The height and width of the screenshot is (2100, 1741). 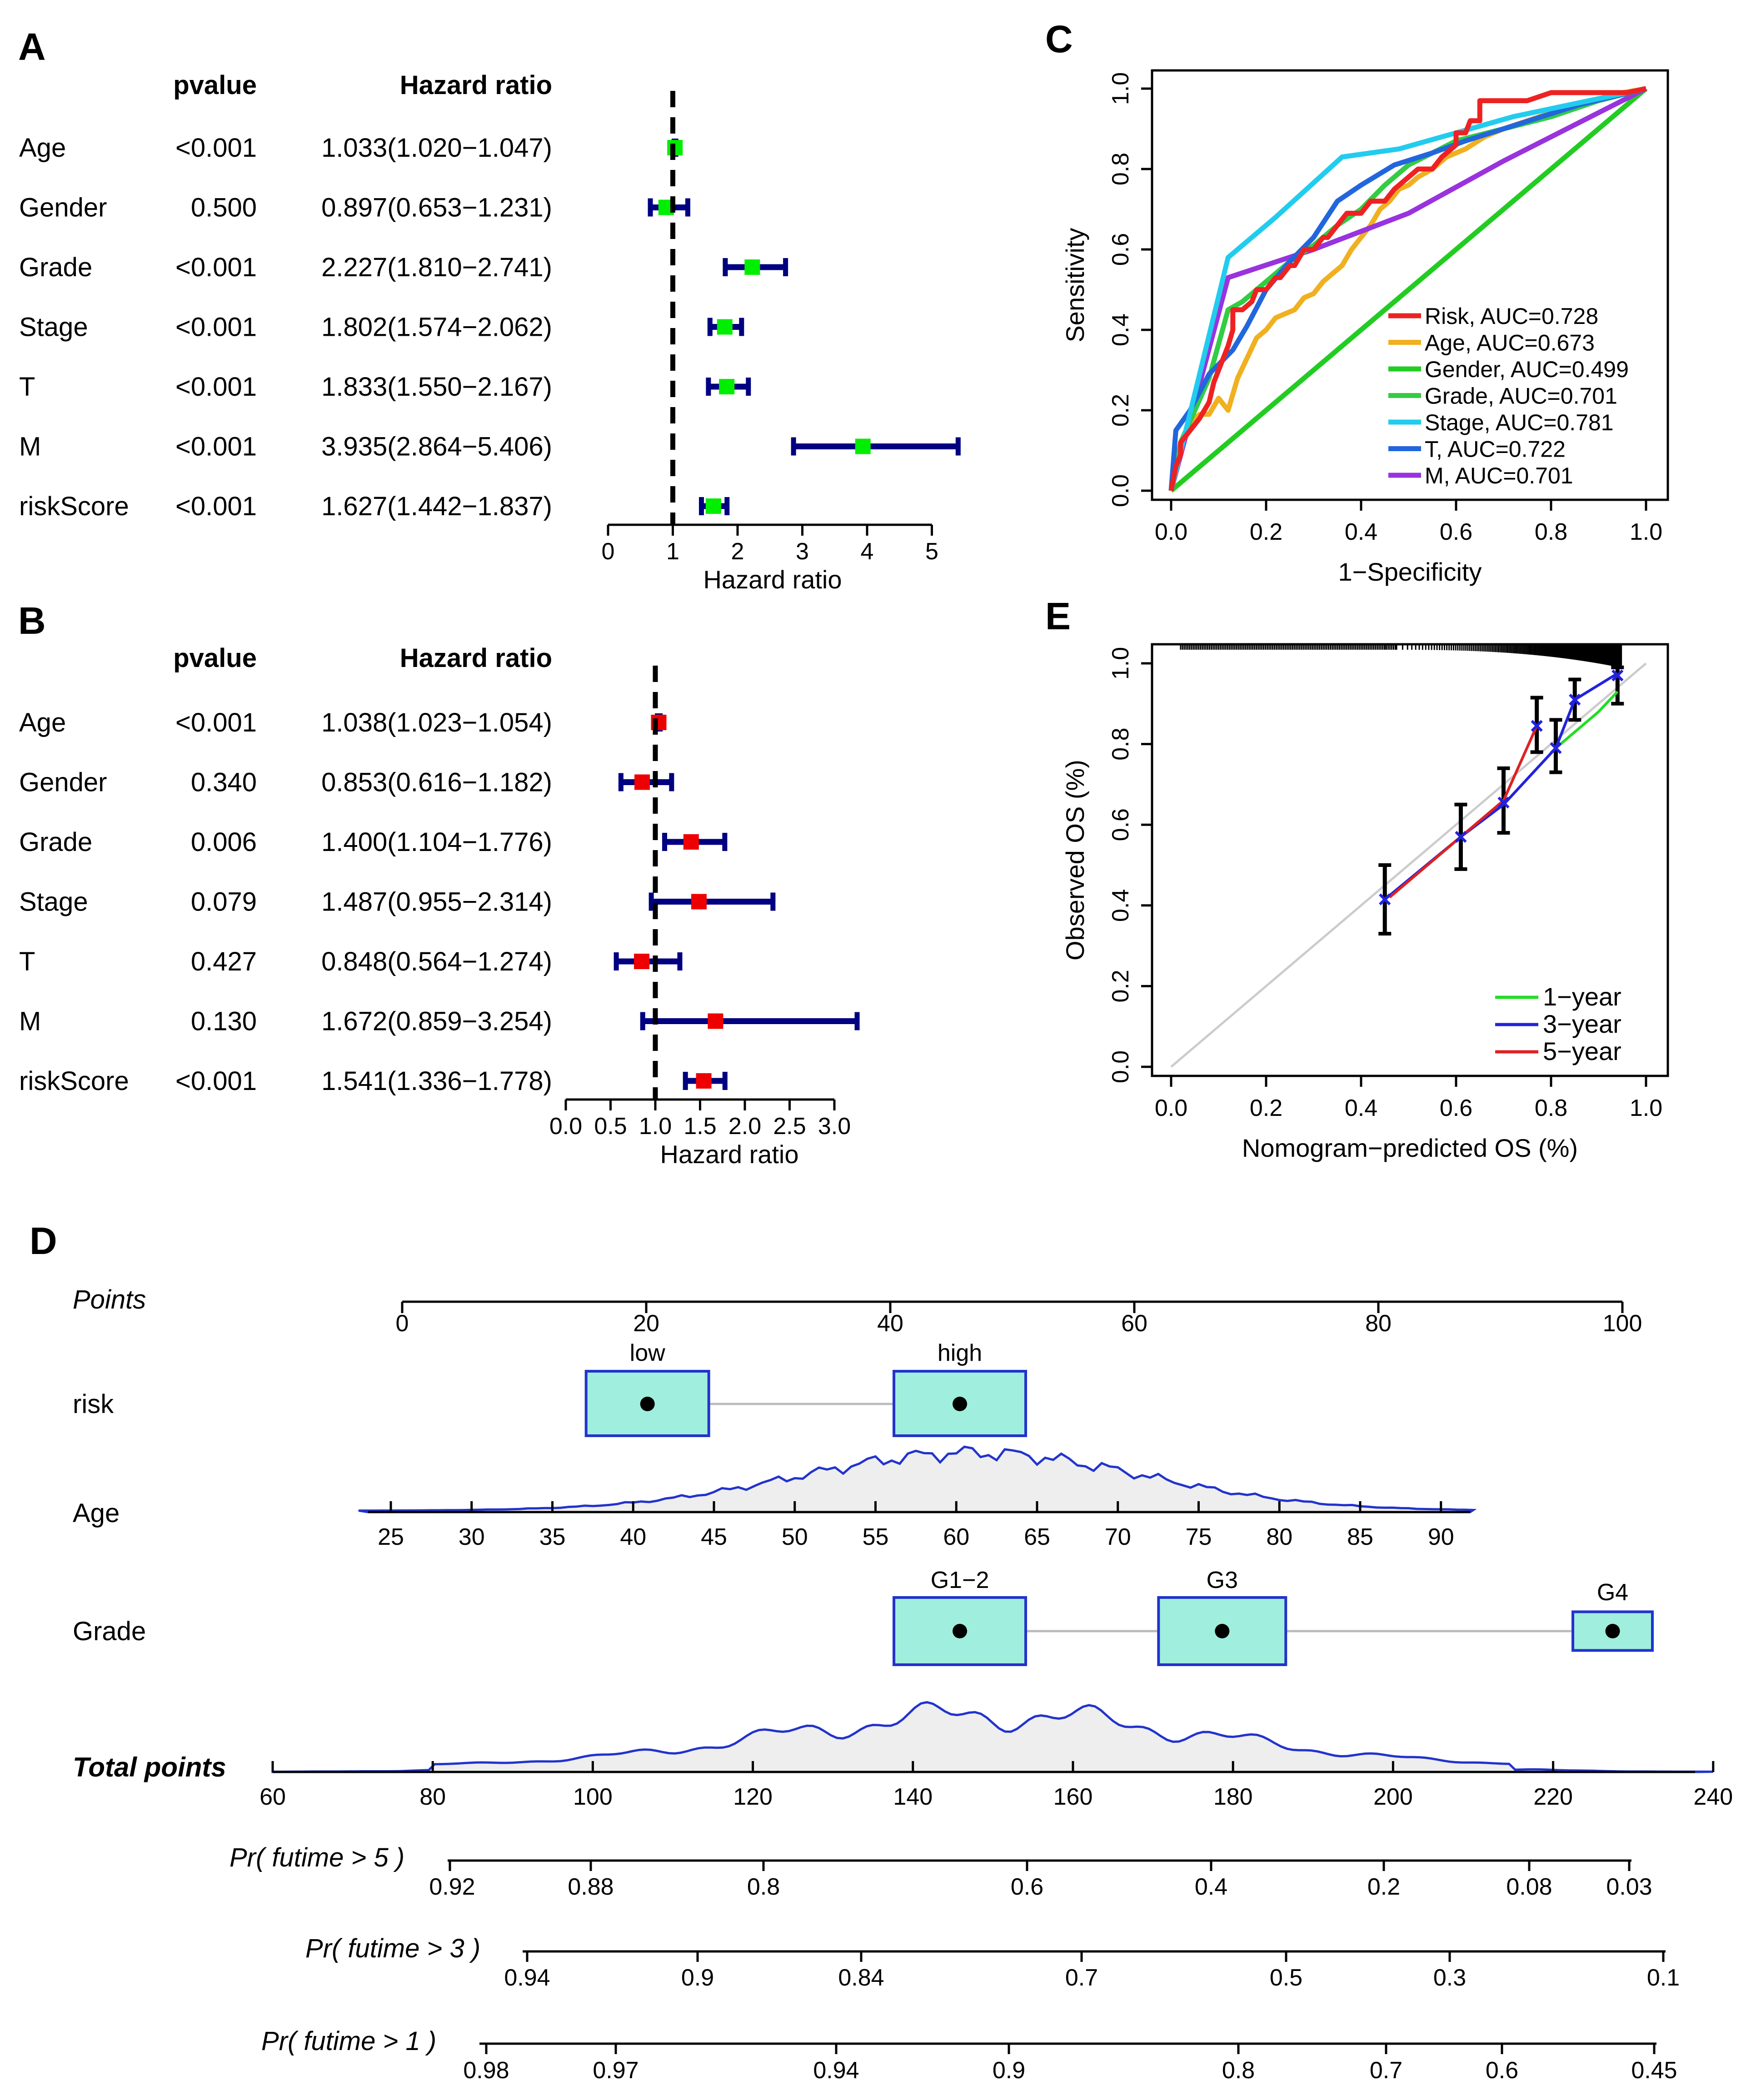 What do you see at coordinates (32, 620) in the screenshot?
I see `panel-letter-b: B` at bounding box center [32, 620].